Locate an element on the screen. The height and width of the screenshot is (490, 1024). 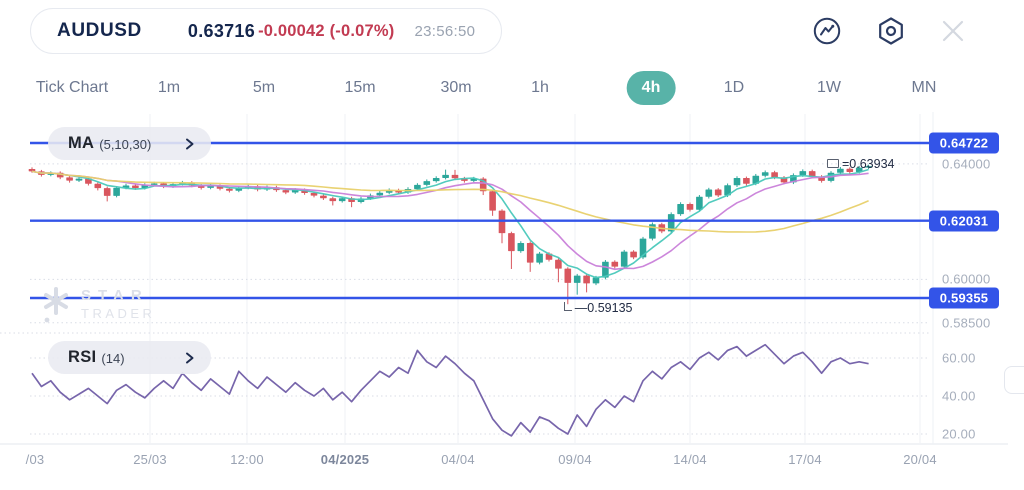
trend-line-icon is located at coordinates (827, 31).